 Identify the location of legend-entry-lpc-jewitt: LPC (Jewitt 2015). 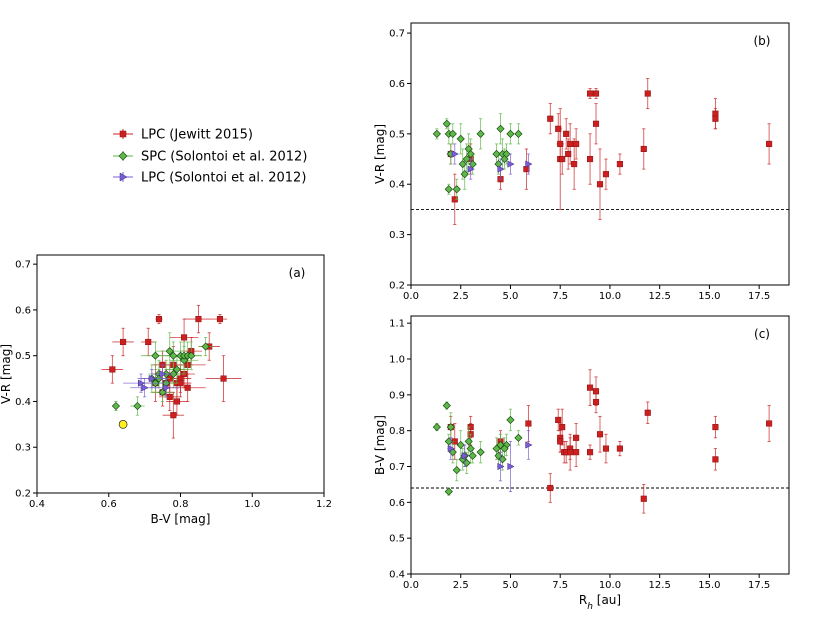
(183, 135).